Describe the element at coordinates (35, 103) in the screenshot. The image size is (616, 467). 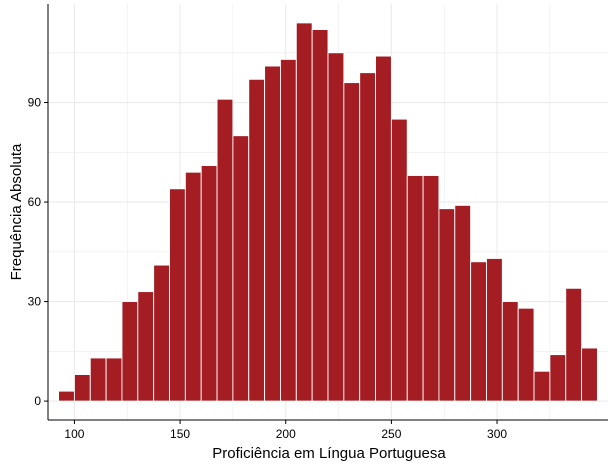
I see `y-tick-label: 90` at that location.